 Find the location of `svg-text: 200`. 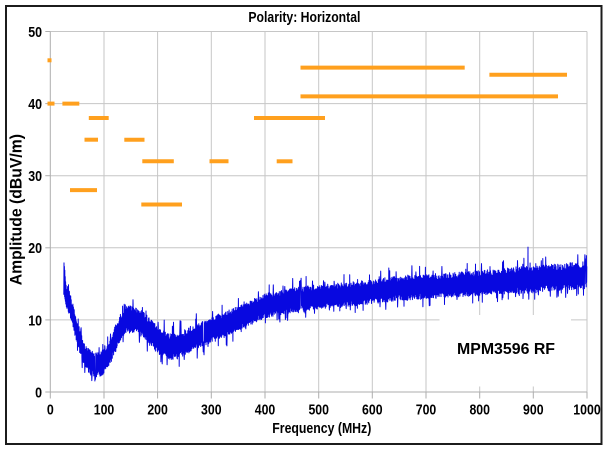

svg-text: 200 is located at coordinates (157, 410).